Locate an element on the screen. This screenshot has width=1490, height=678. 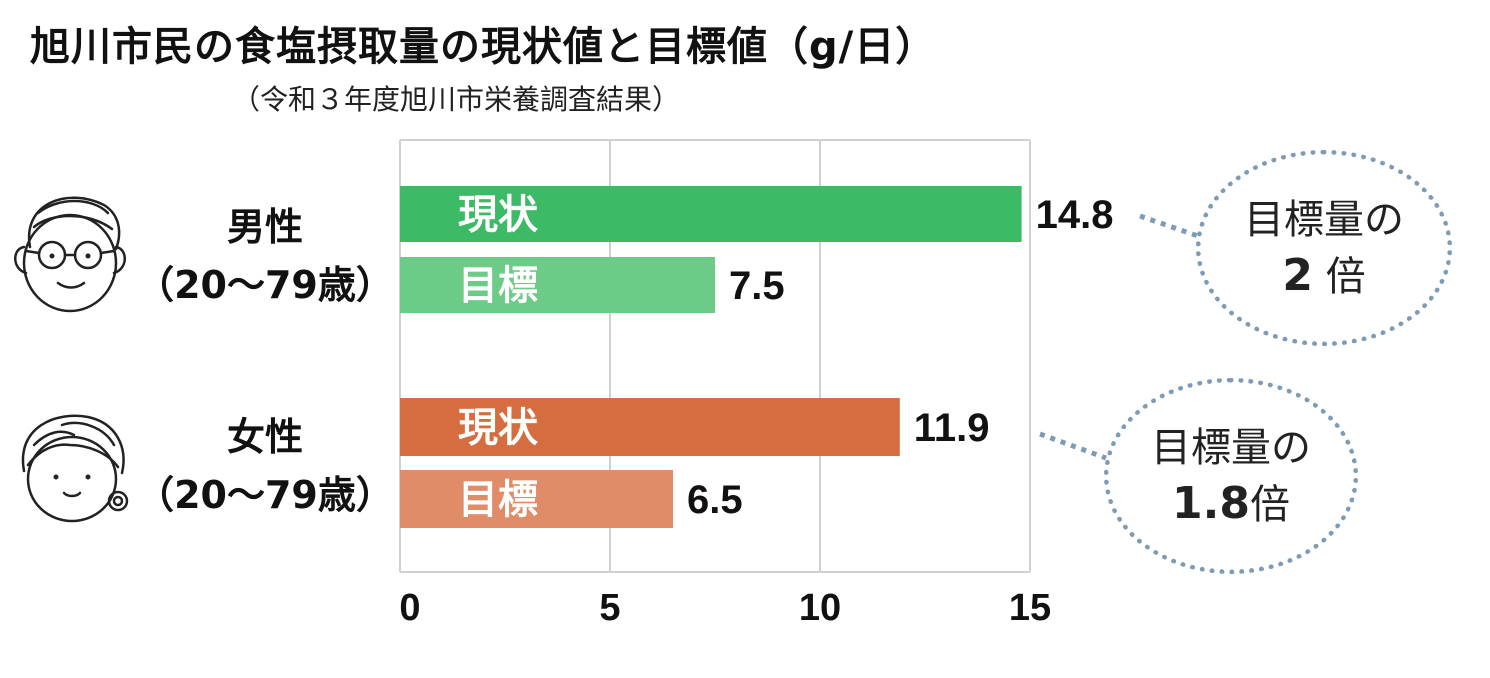
bar-value-label: 6.5 is located at coordinates (715, 500).